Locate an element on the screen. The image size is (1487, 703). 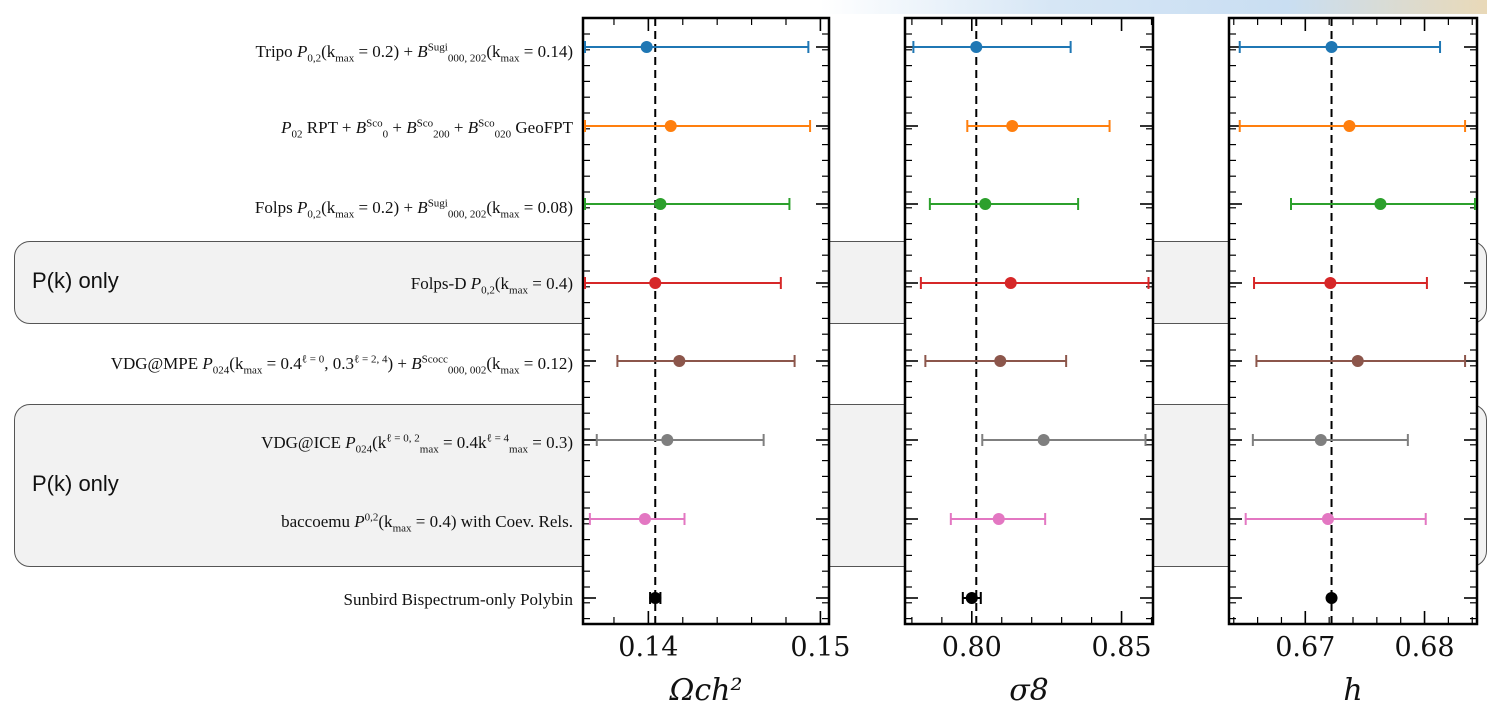
point-sunbird-omega_c_h2 is located at coordinates (655, 598).